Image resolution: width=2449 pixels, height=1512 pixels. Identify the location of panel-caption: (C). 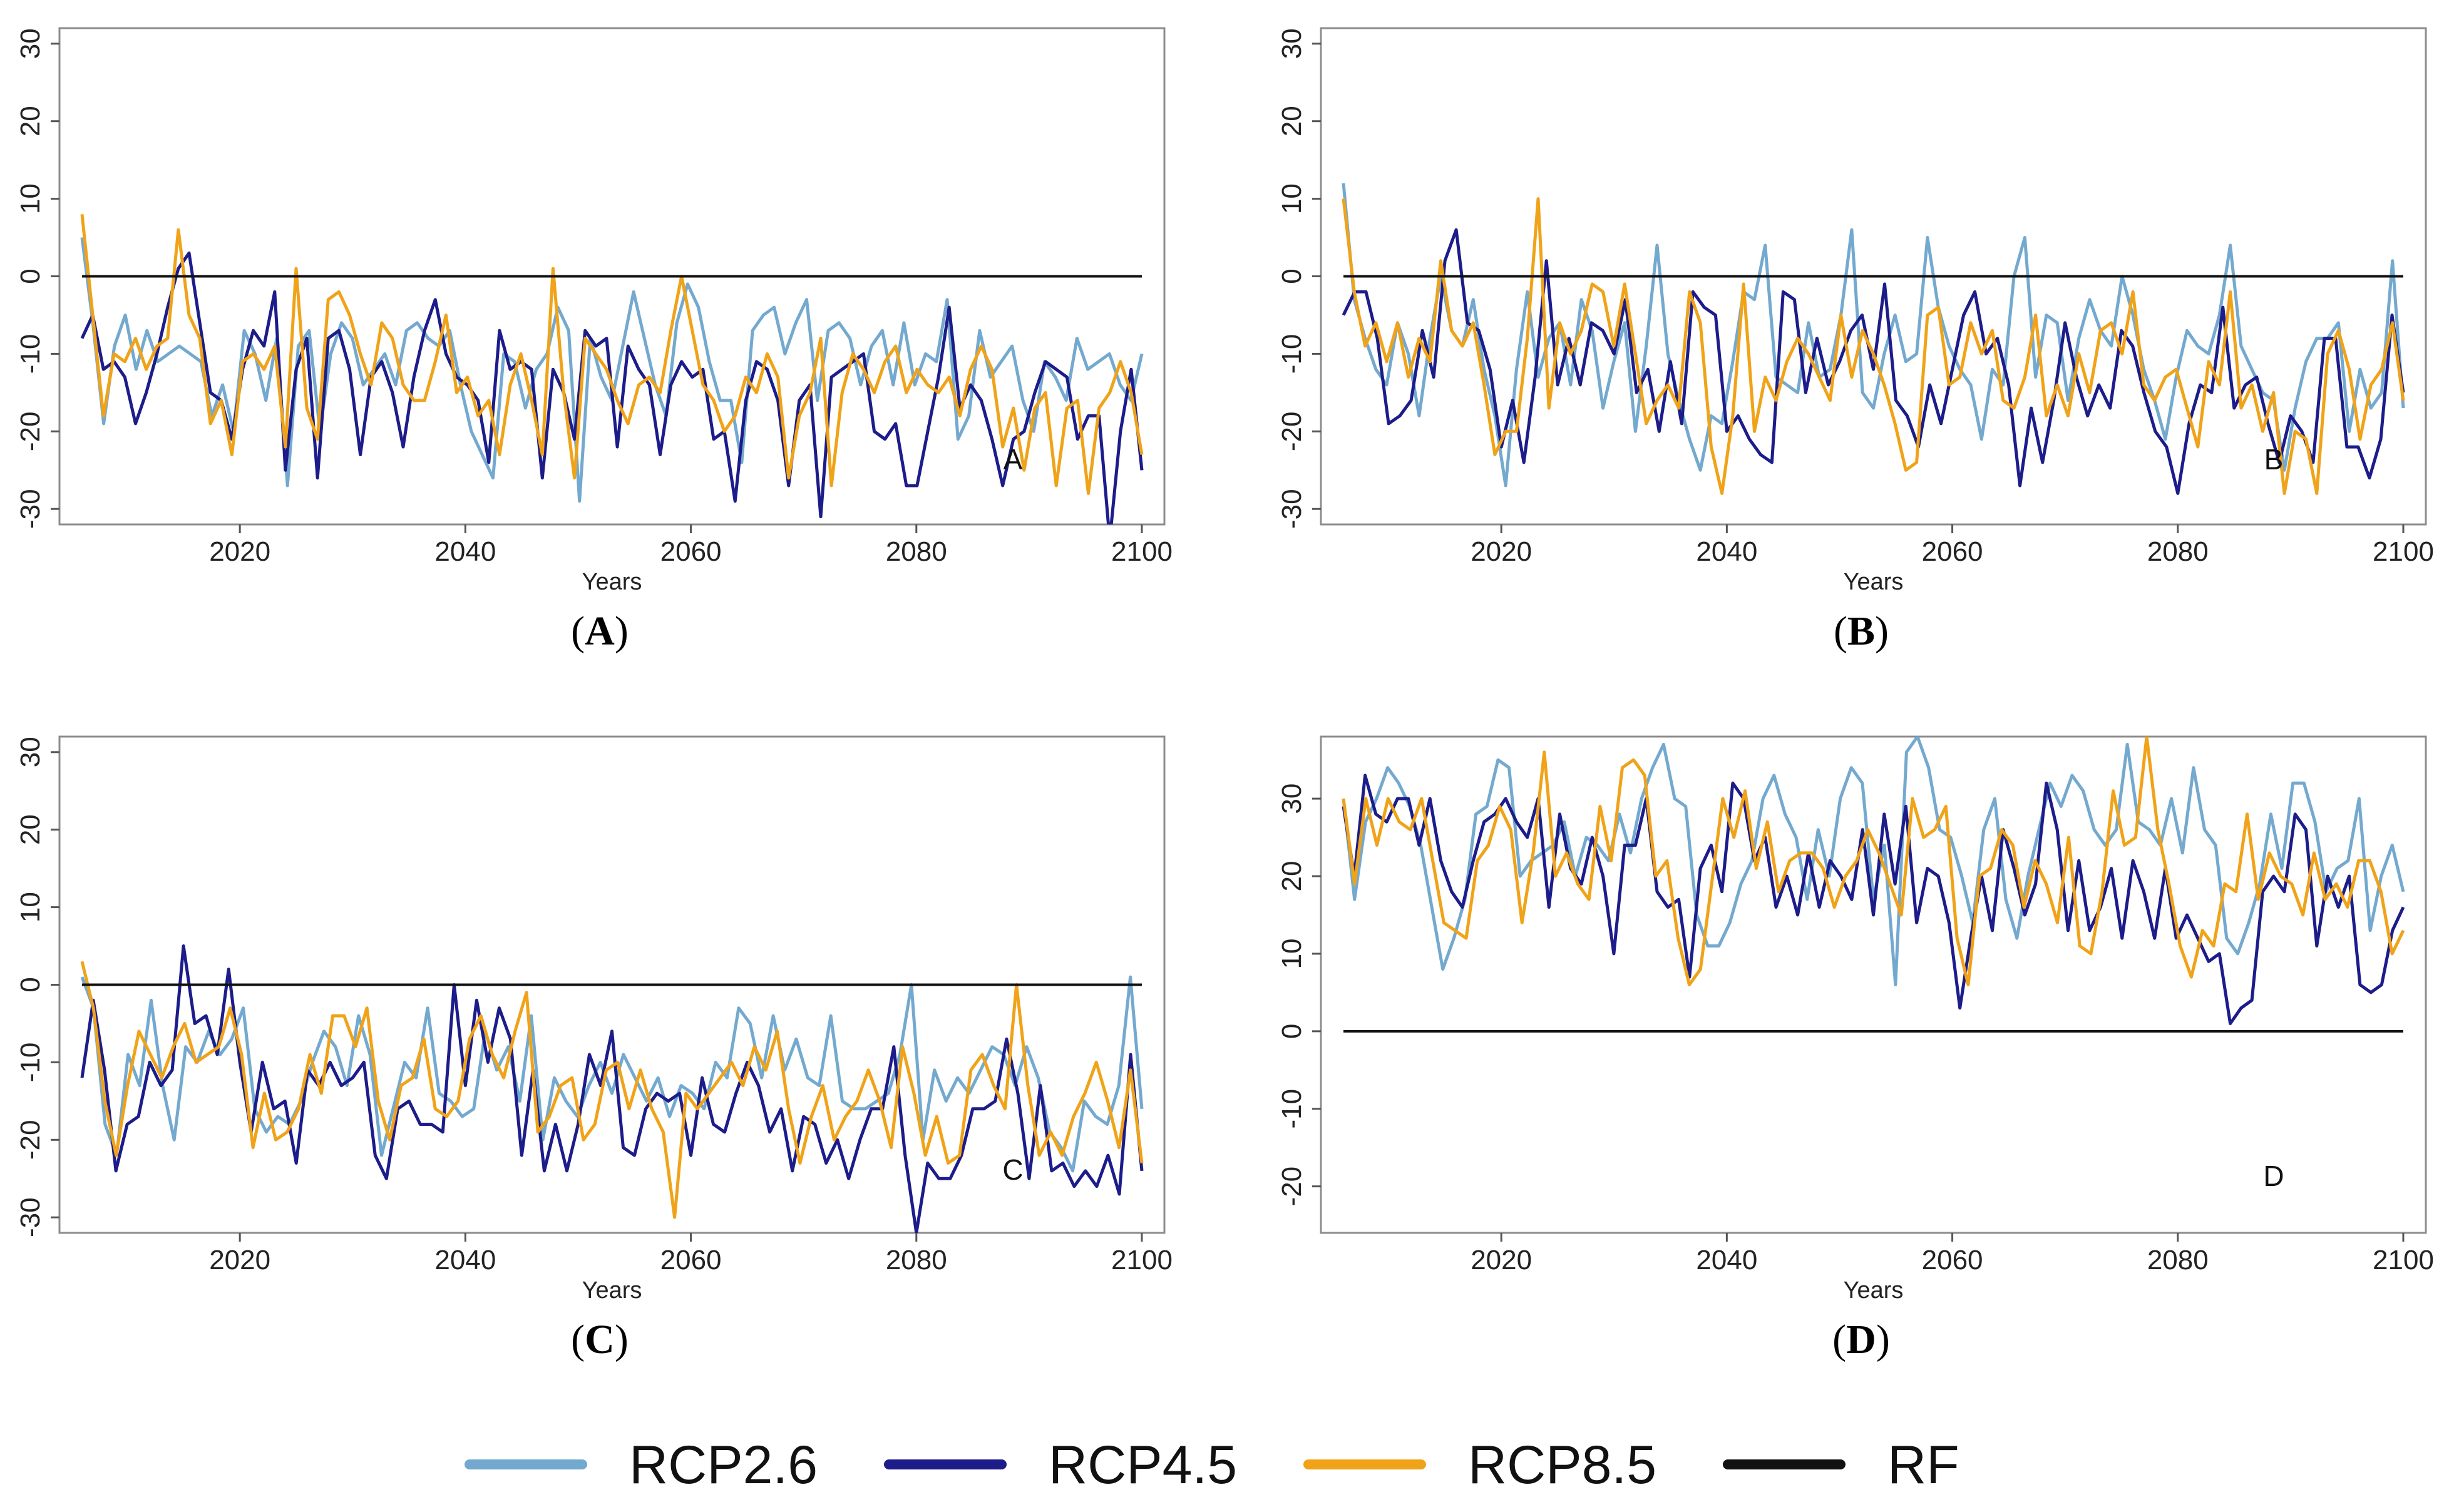
(600, 1339).